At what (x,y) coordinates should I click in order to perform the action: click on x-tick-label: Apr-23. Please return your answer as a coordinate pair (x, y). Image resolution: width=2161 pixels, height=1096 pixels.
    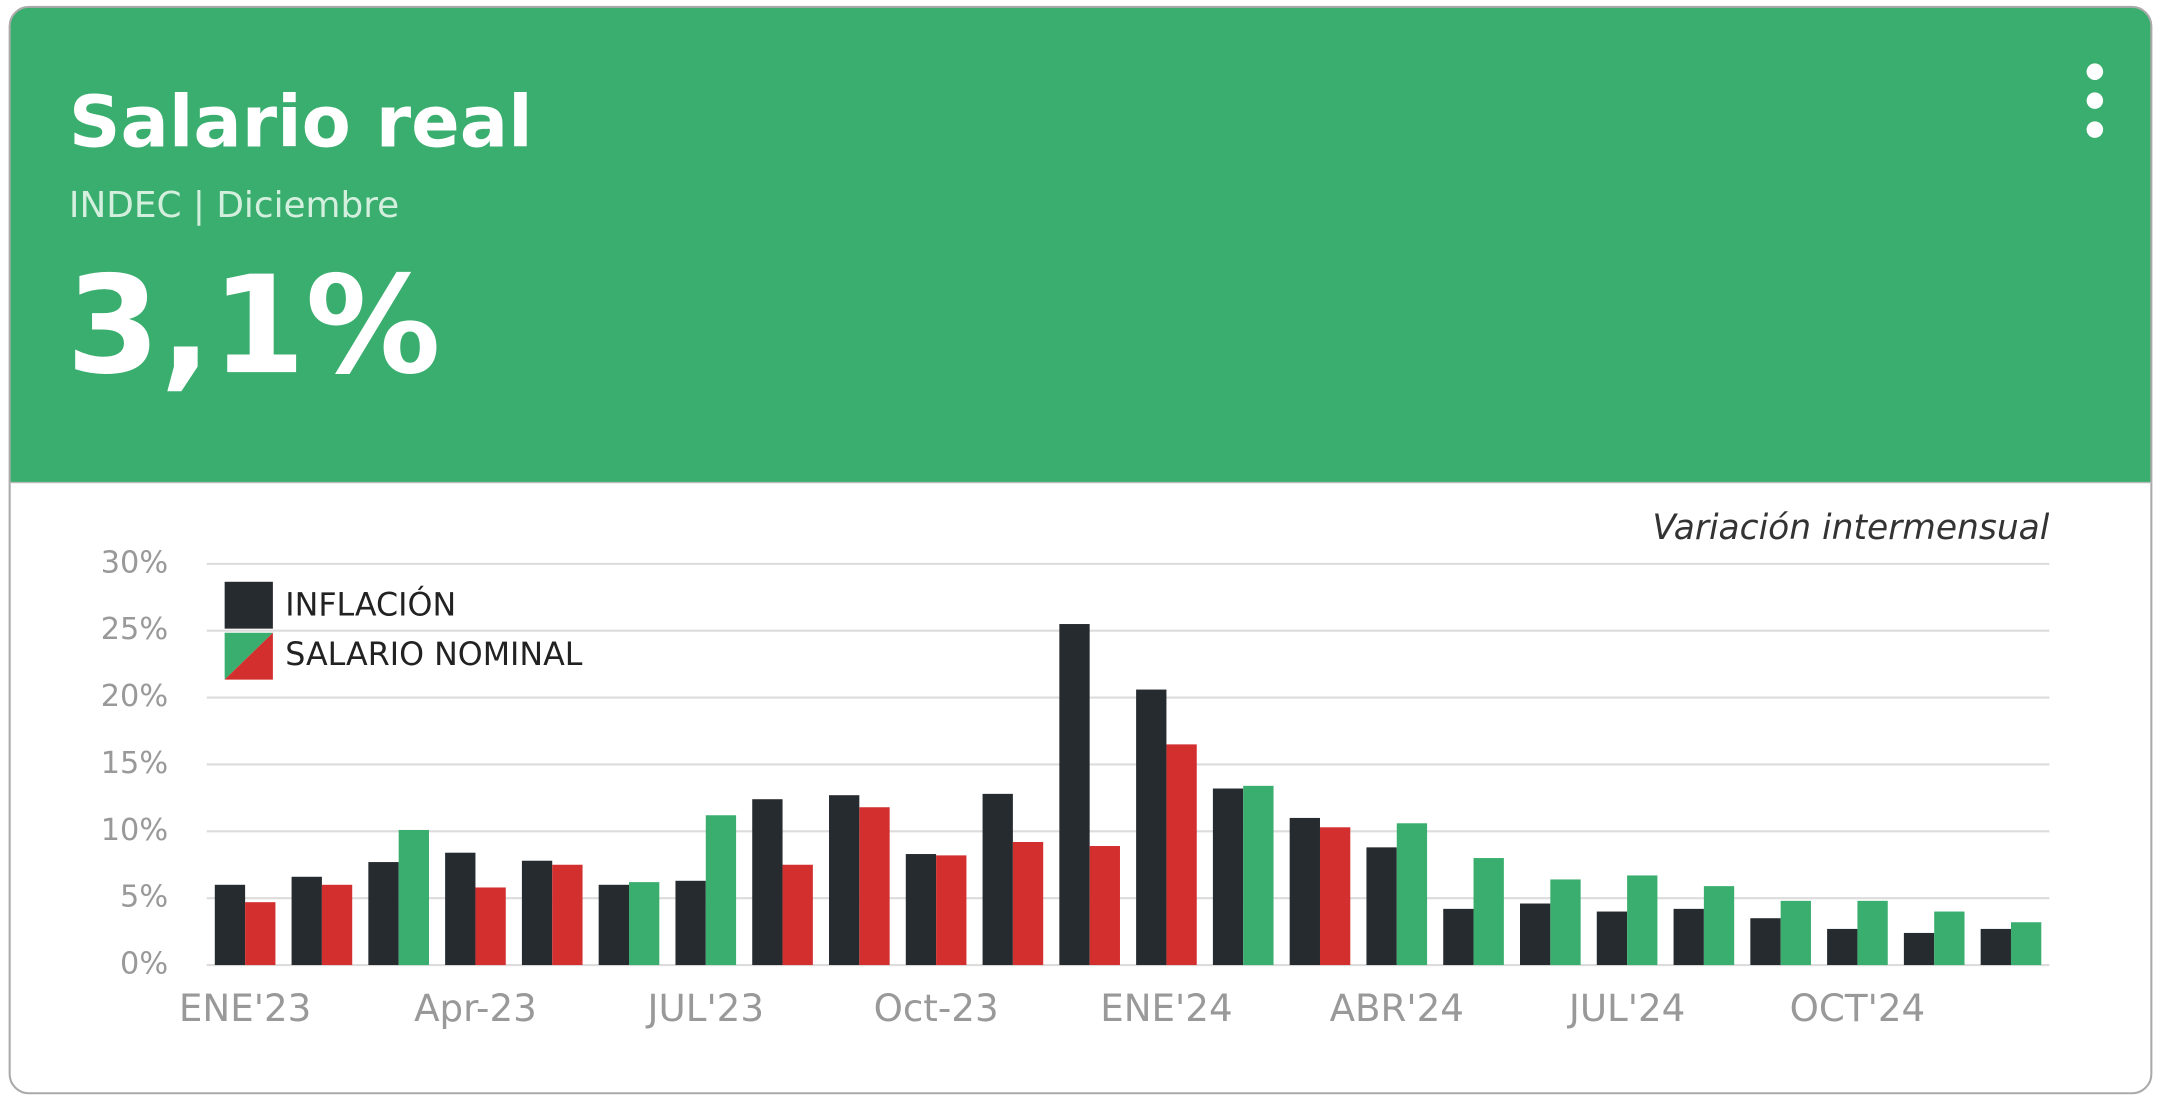
    Looking at the image, I should click on (475, 1008).